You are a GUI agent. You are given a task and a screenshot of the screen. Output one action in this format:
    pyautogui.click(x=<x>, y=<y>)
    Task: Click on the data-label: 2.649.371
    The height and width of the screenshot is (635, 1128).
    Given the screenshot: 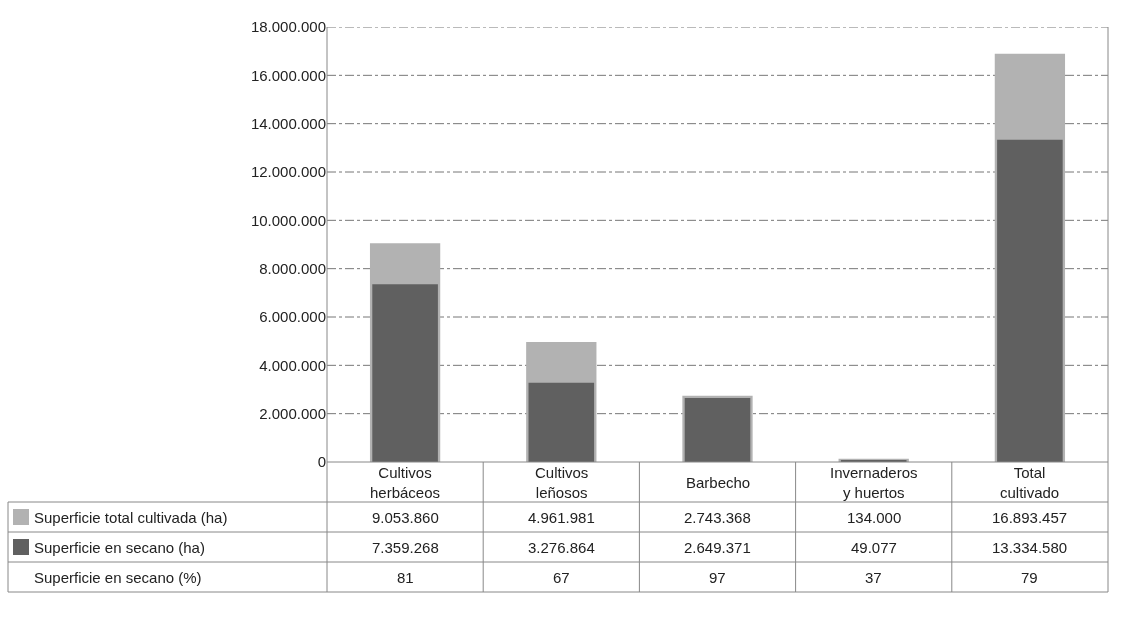 What is the action you would take?
    pyautogui.click(x=717, y=547)
    